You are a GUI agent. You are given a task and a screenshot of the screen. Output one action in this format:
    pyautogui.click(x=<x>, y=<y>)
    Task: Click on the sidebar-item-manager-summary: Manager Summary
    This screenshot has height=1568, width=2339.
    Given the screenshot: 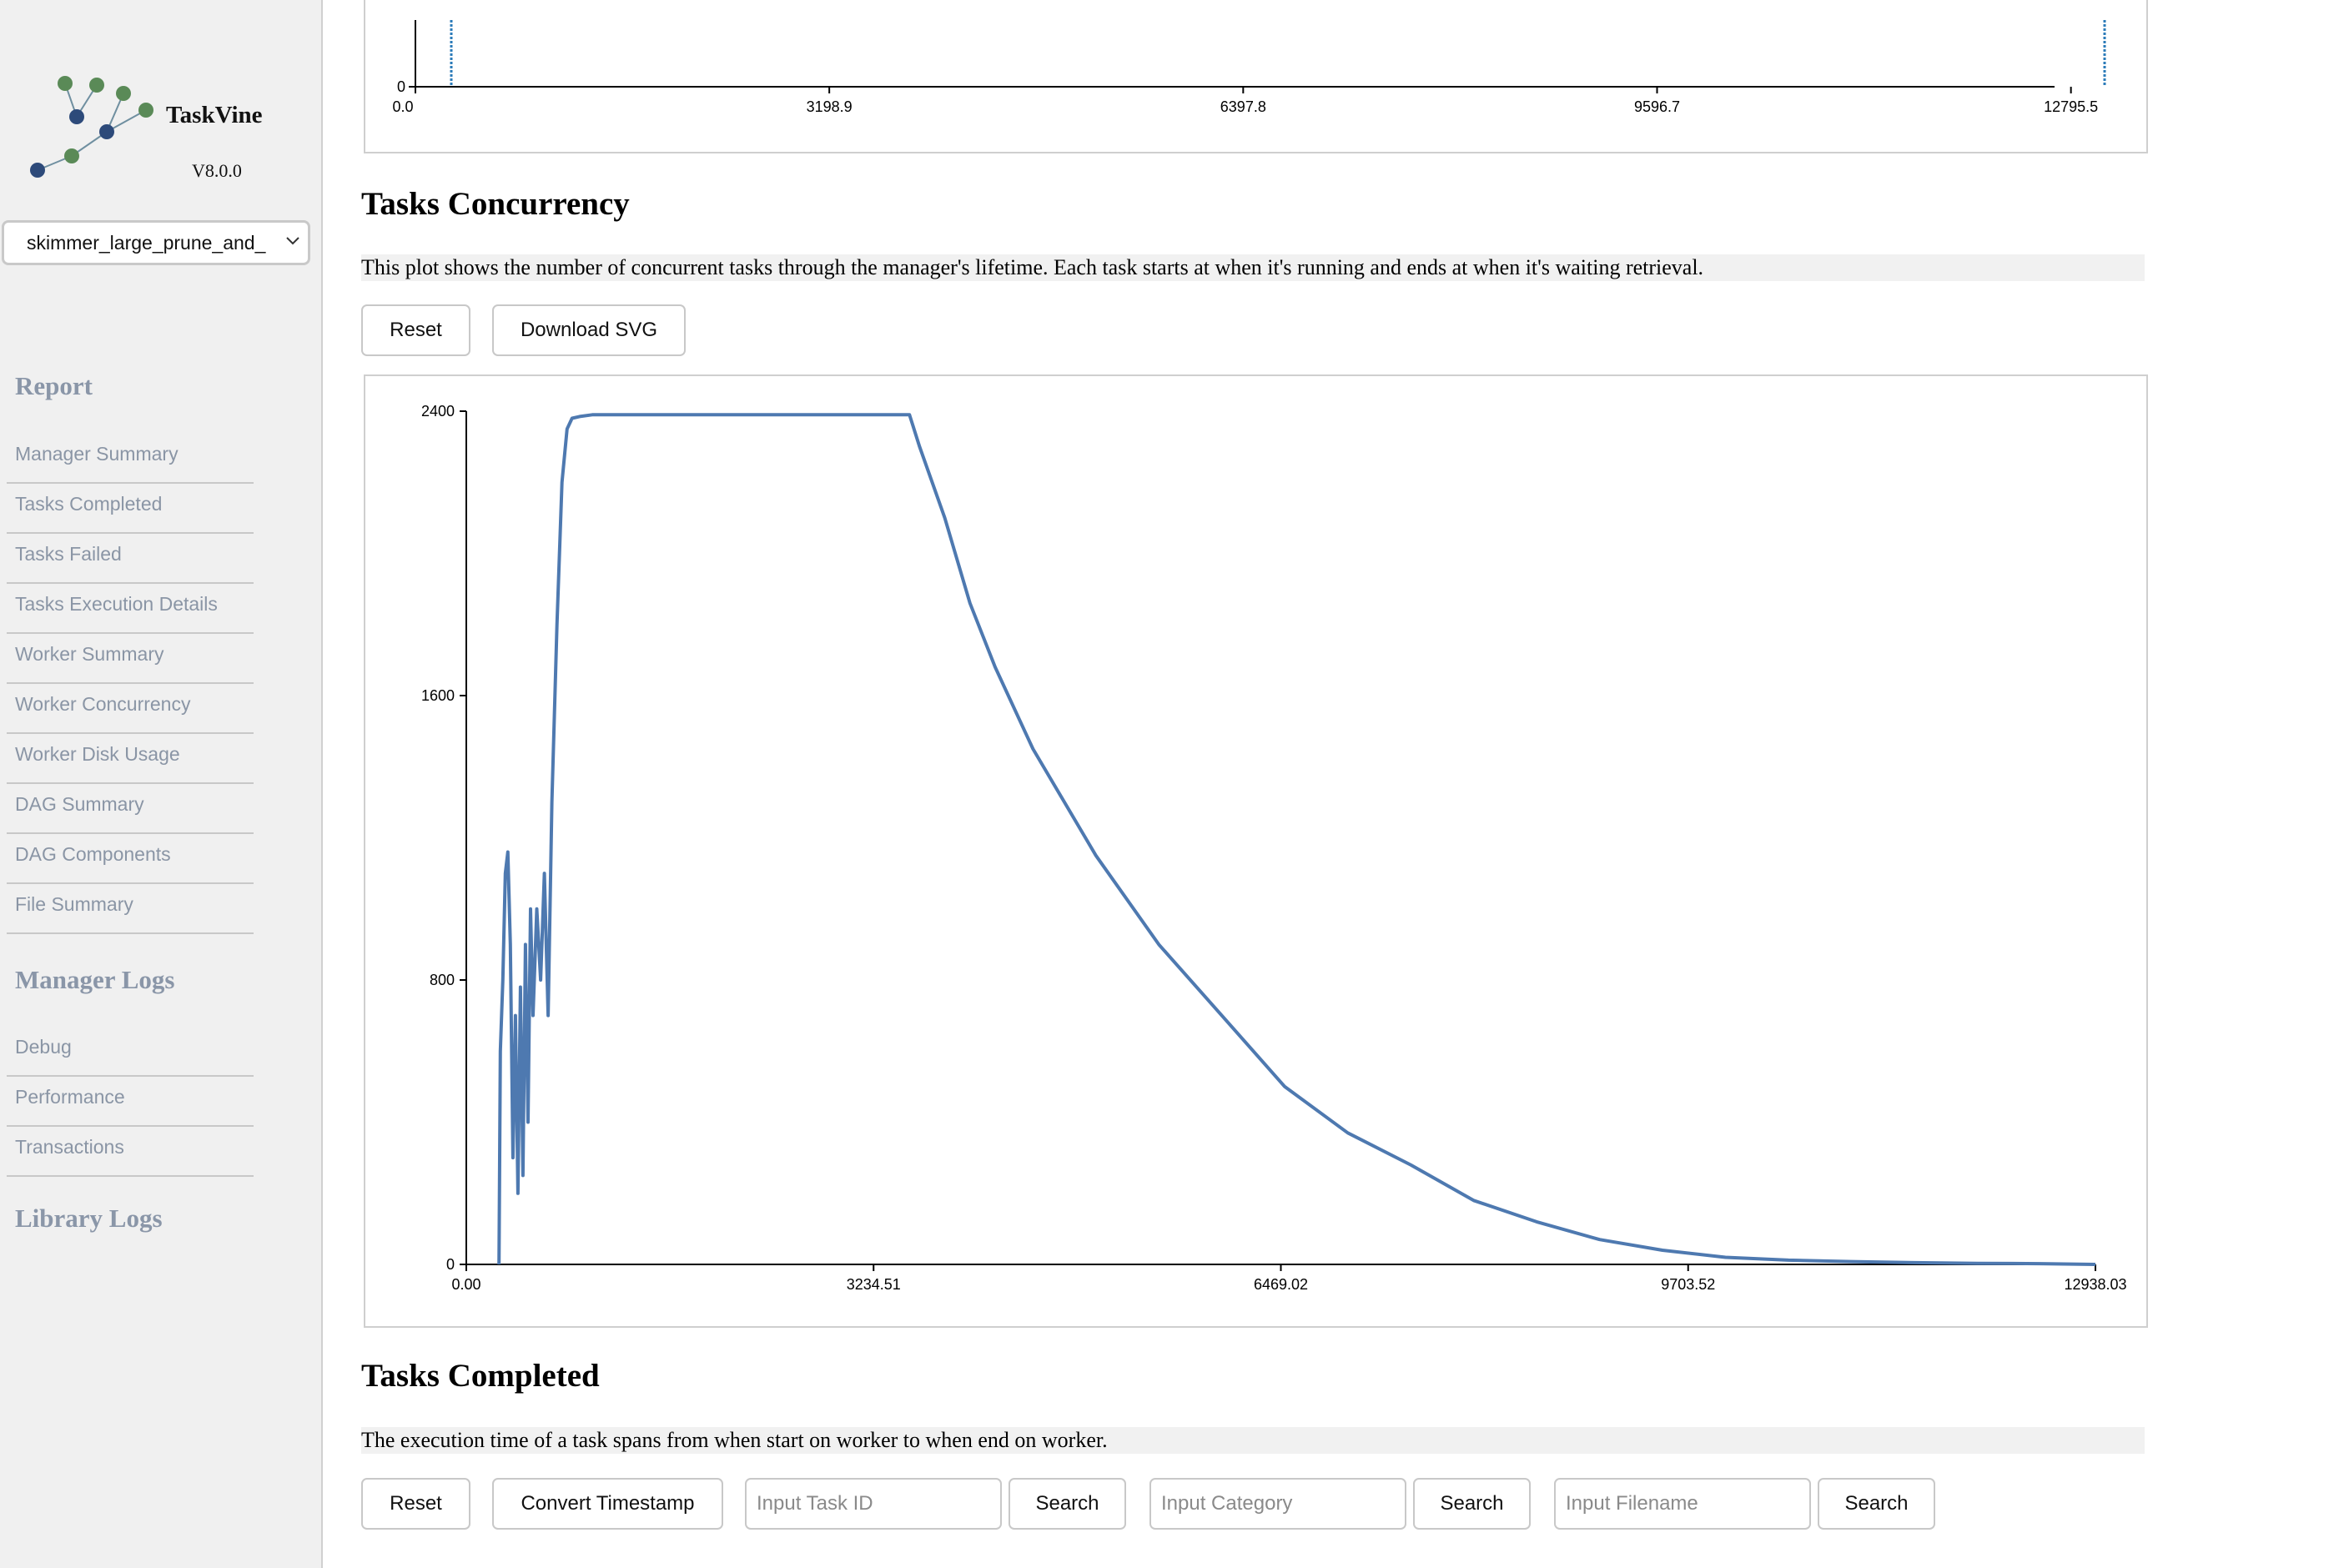 What is the action you would take?
    pyautogui.click(x=130, y=459)
    